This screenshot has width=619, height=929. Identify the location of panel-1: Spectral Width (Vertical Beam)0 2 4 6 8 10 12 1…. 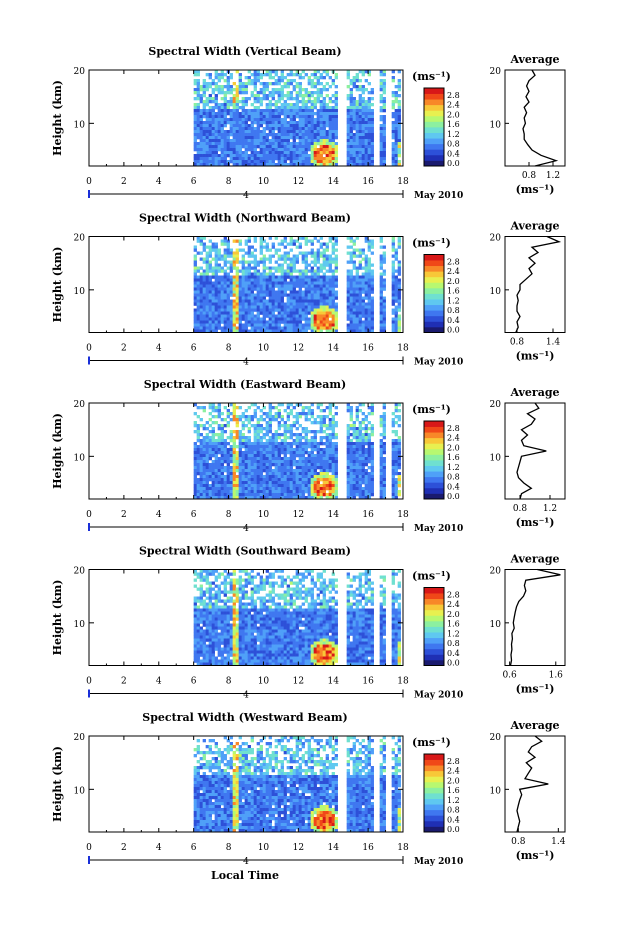
(308, 123).